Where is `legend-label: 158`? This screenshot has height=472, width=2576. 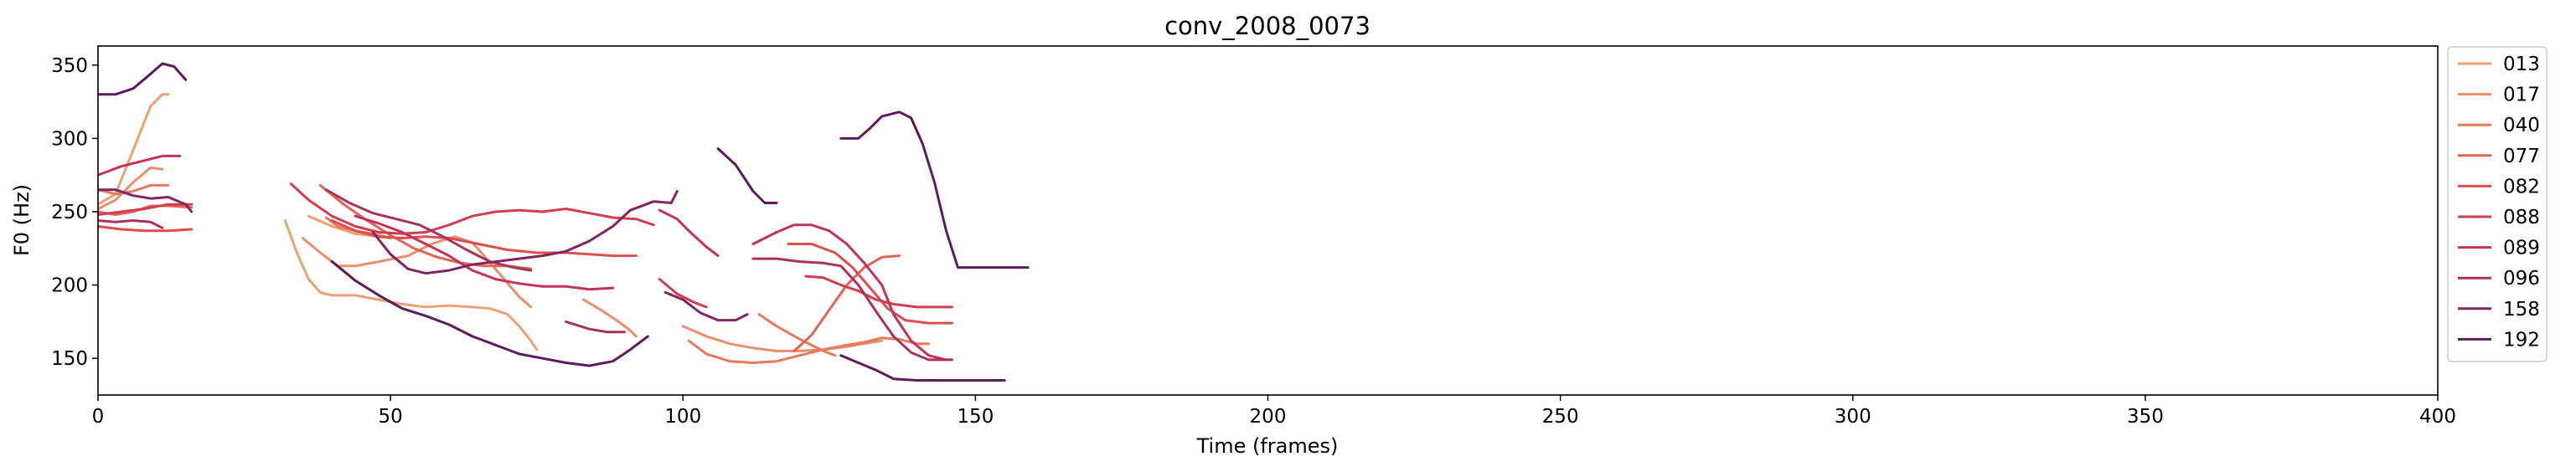 legend-label: 158 is located at coordinates (2521, 310).